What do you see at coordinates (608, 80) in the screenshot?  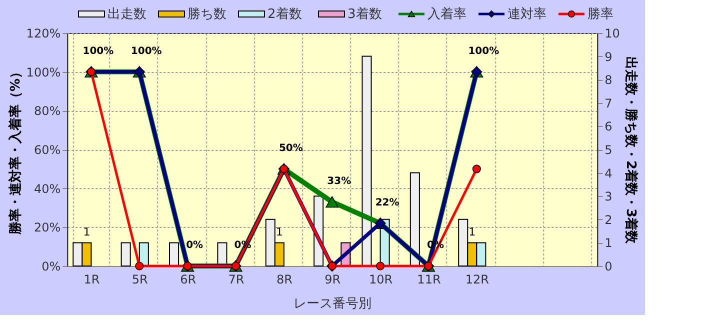 I see `y2-tick-label: 8` at bounding box center [608, 80].